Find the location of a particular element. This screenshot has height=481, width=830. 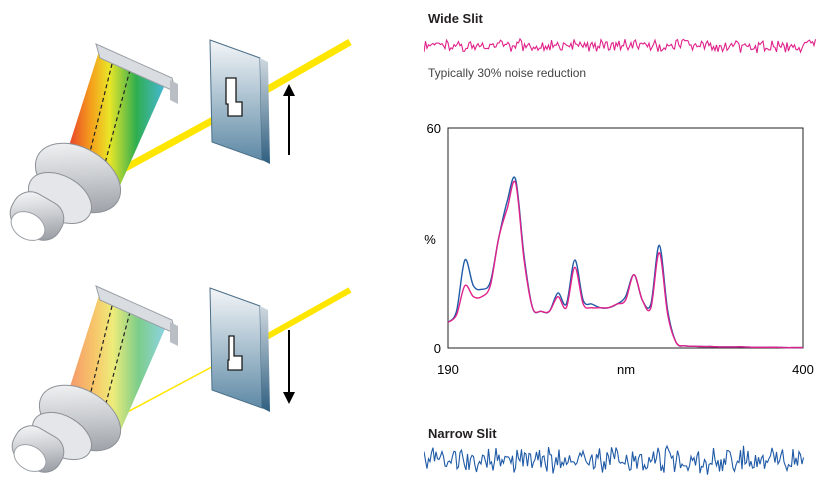

x-tick-label: 400 is located at coordinates (803, 369).